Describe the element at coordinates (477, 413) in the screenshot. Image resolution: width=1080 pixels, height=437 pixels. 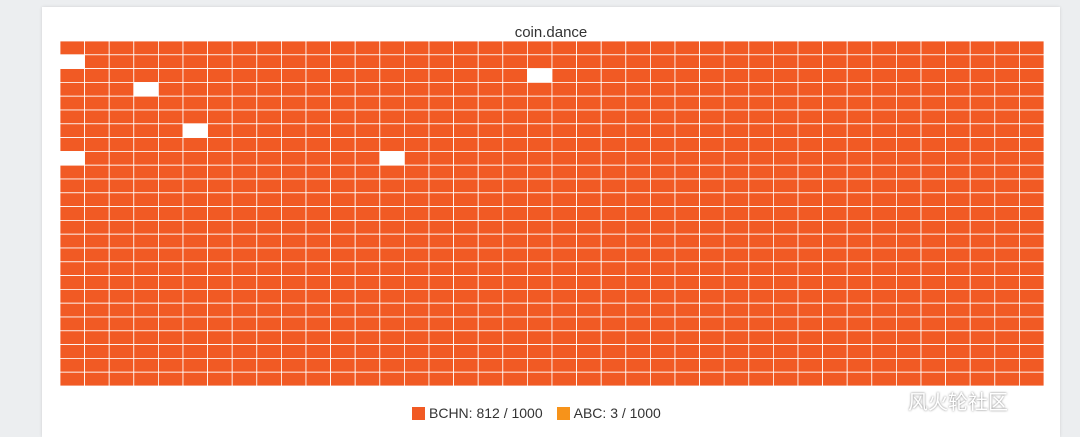
I see `legend-item-bchn: BCHN: 812 / 1000` at that location.